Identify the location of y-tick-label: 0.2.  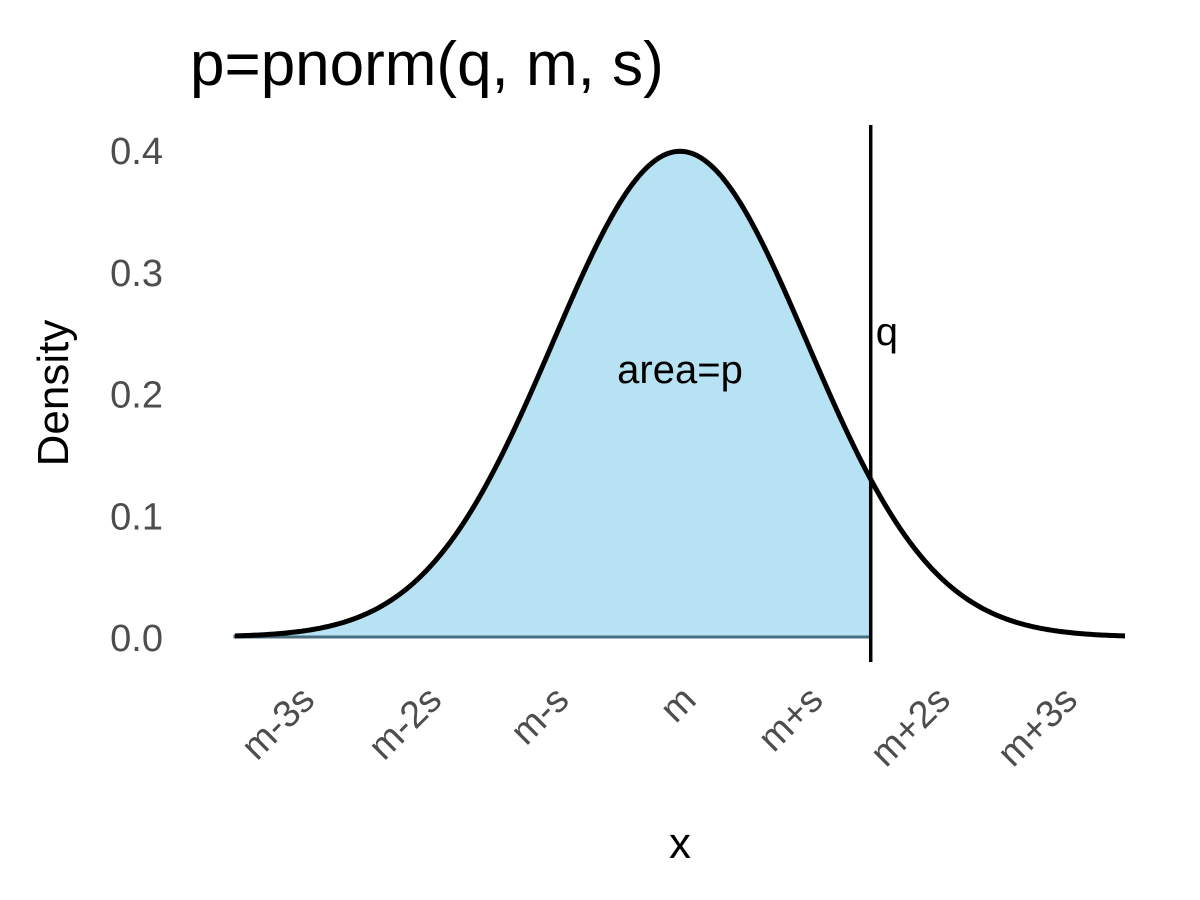
(136, 396).